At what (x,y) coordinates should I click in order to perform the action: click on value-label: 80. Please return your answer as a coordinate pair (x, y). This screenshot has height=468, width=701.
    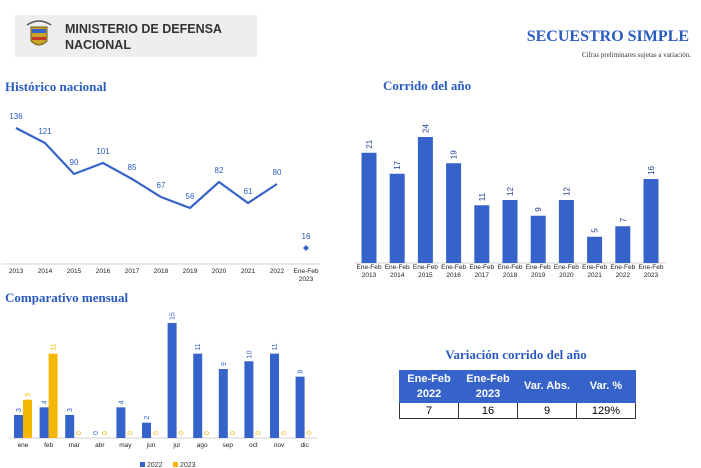
    Looking at the image, I should click on (277, 172).